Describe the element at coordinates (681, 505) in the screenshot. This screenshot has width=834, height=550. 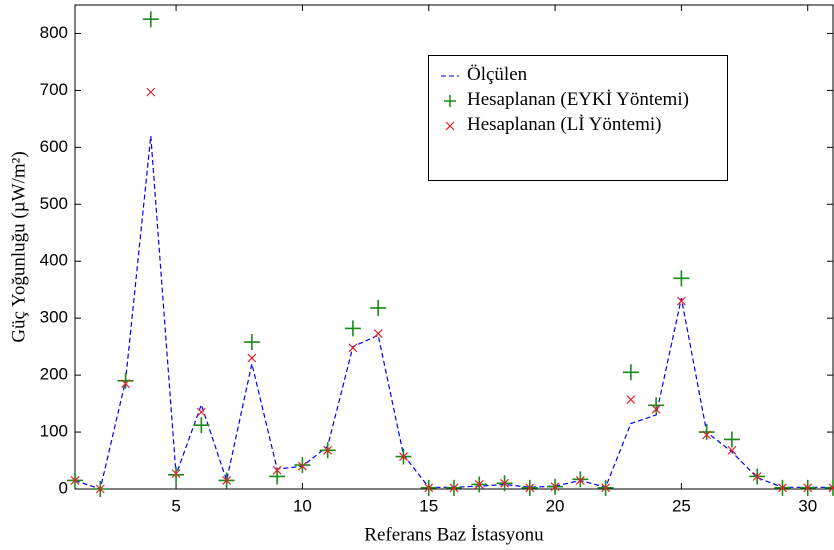
I see `x-tick-label: 25` at that location.